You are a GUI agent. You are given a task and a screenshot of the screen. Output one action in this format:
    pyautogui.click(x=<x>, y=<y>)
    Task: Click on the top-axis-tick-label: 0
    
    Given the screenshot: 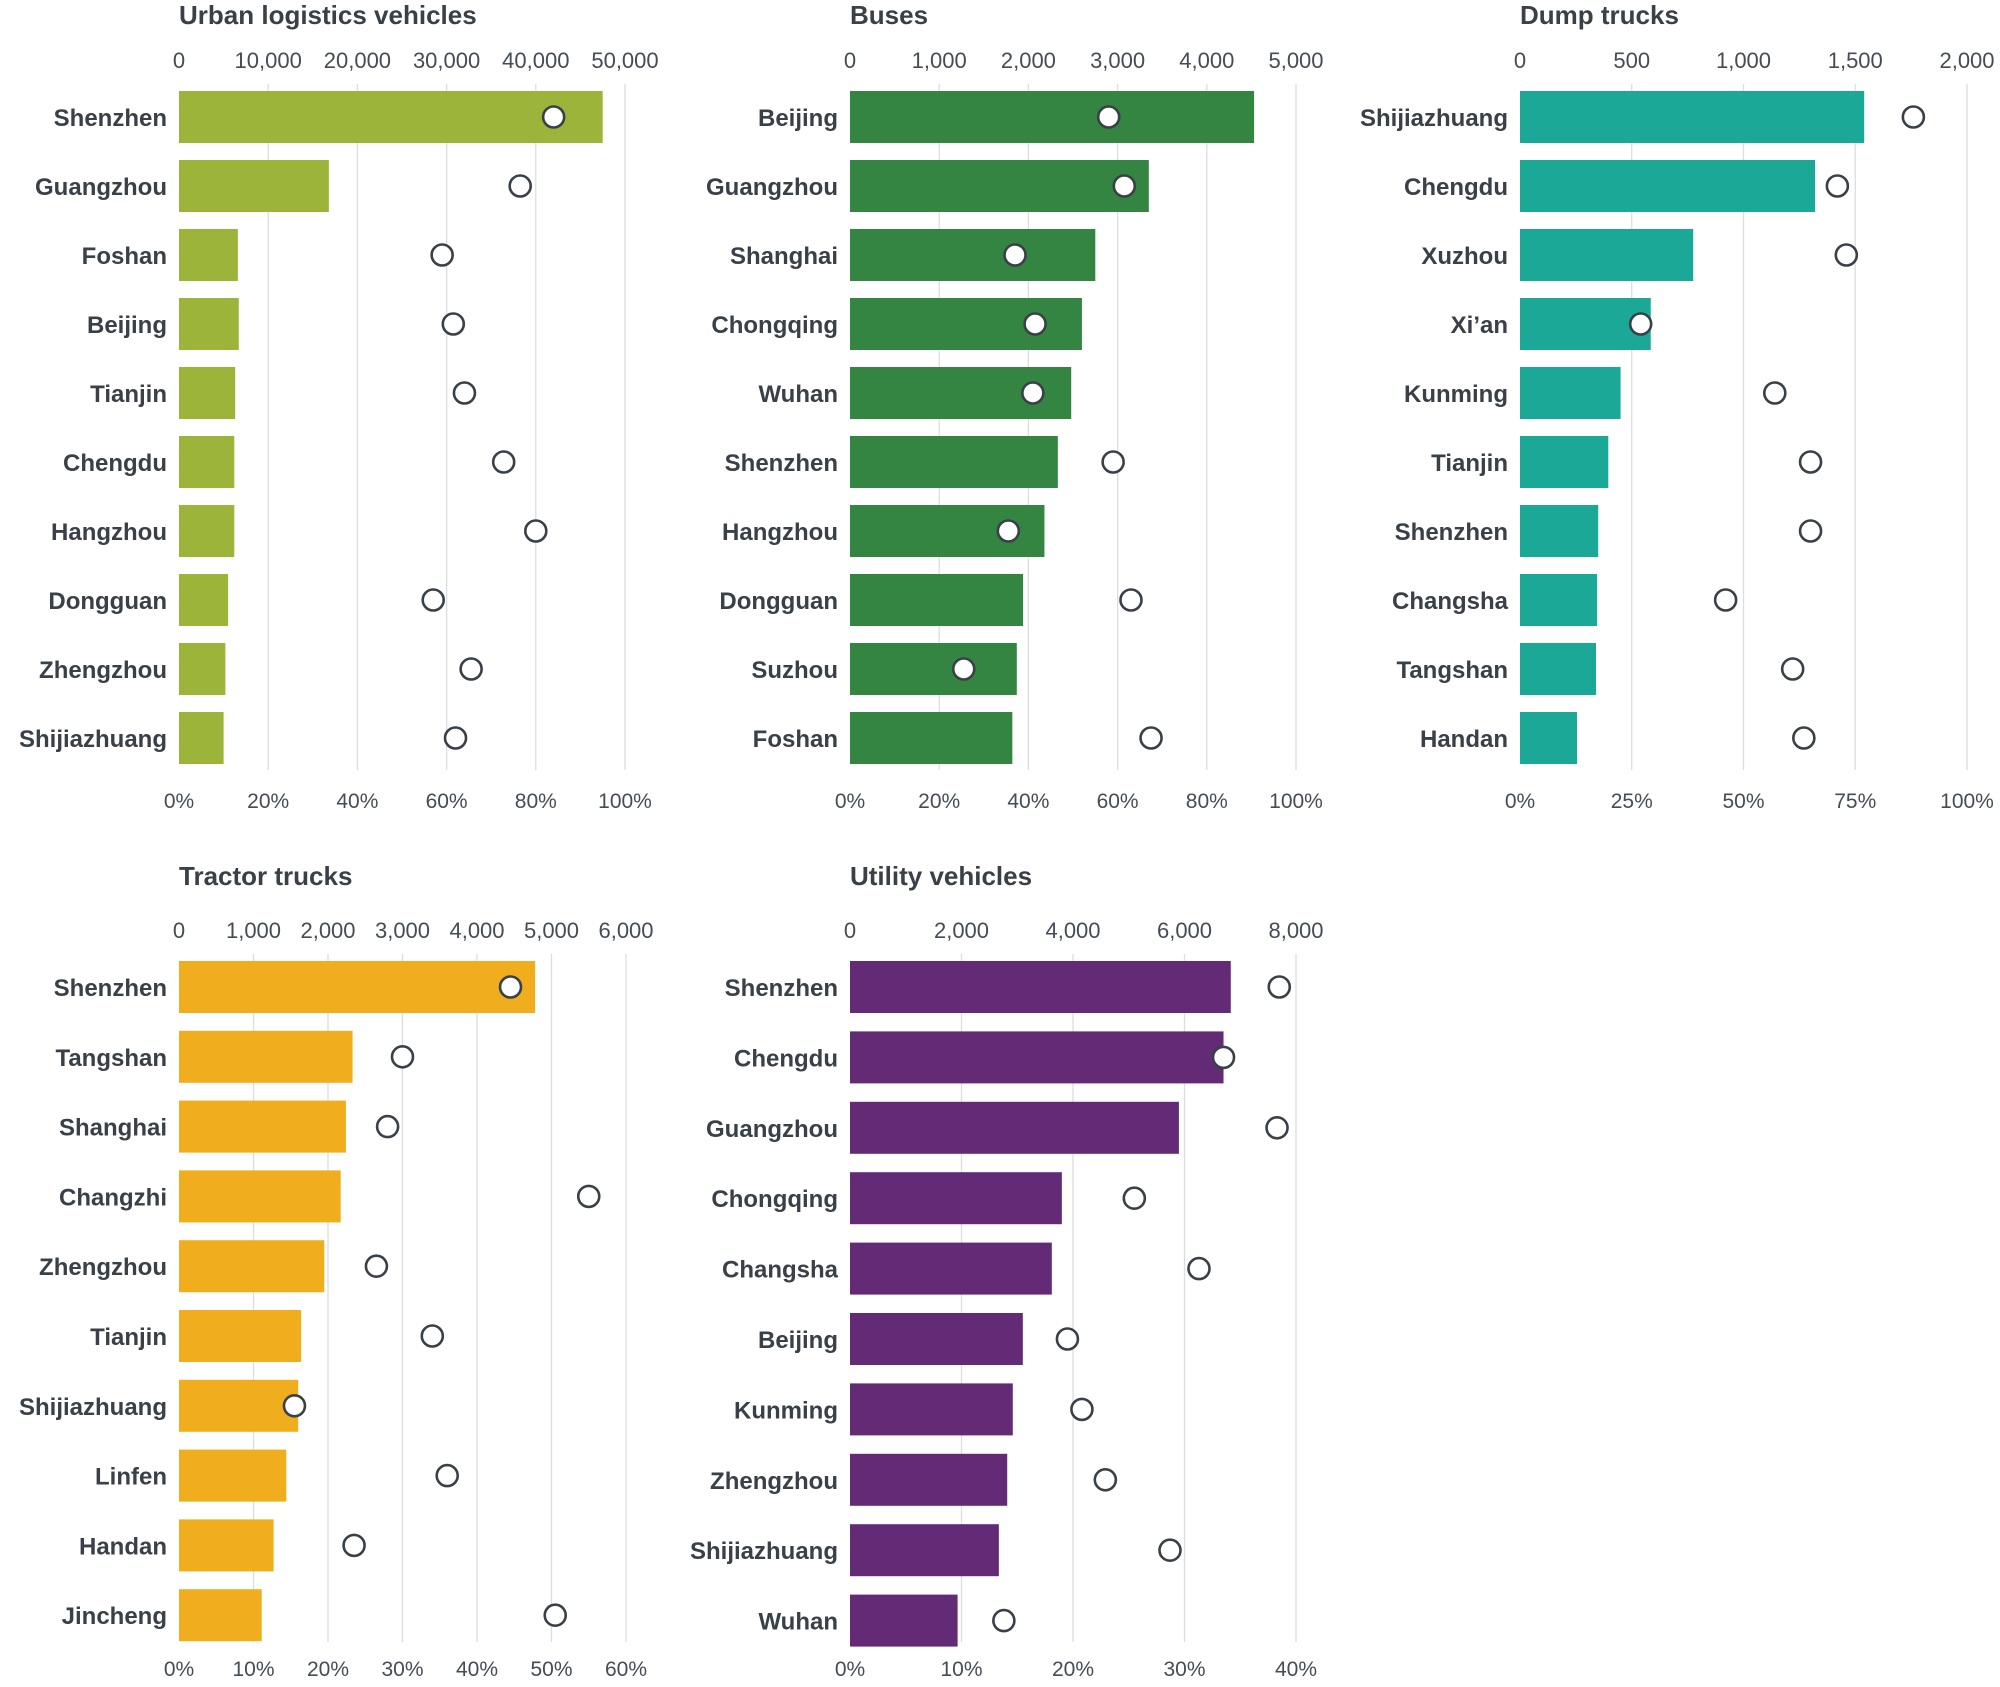 What is the action you would take?
    pyautogui.click(x=850, y=930)
    